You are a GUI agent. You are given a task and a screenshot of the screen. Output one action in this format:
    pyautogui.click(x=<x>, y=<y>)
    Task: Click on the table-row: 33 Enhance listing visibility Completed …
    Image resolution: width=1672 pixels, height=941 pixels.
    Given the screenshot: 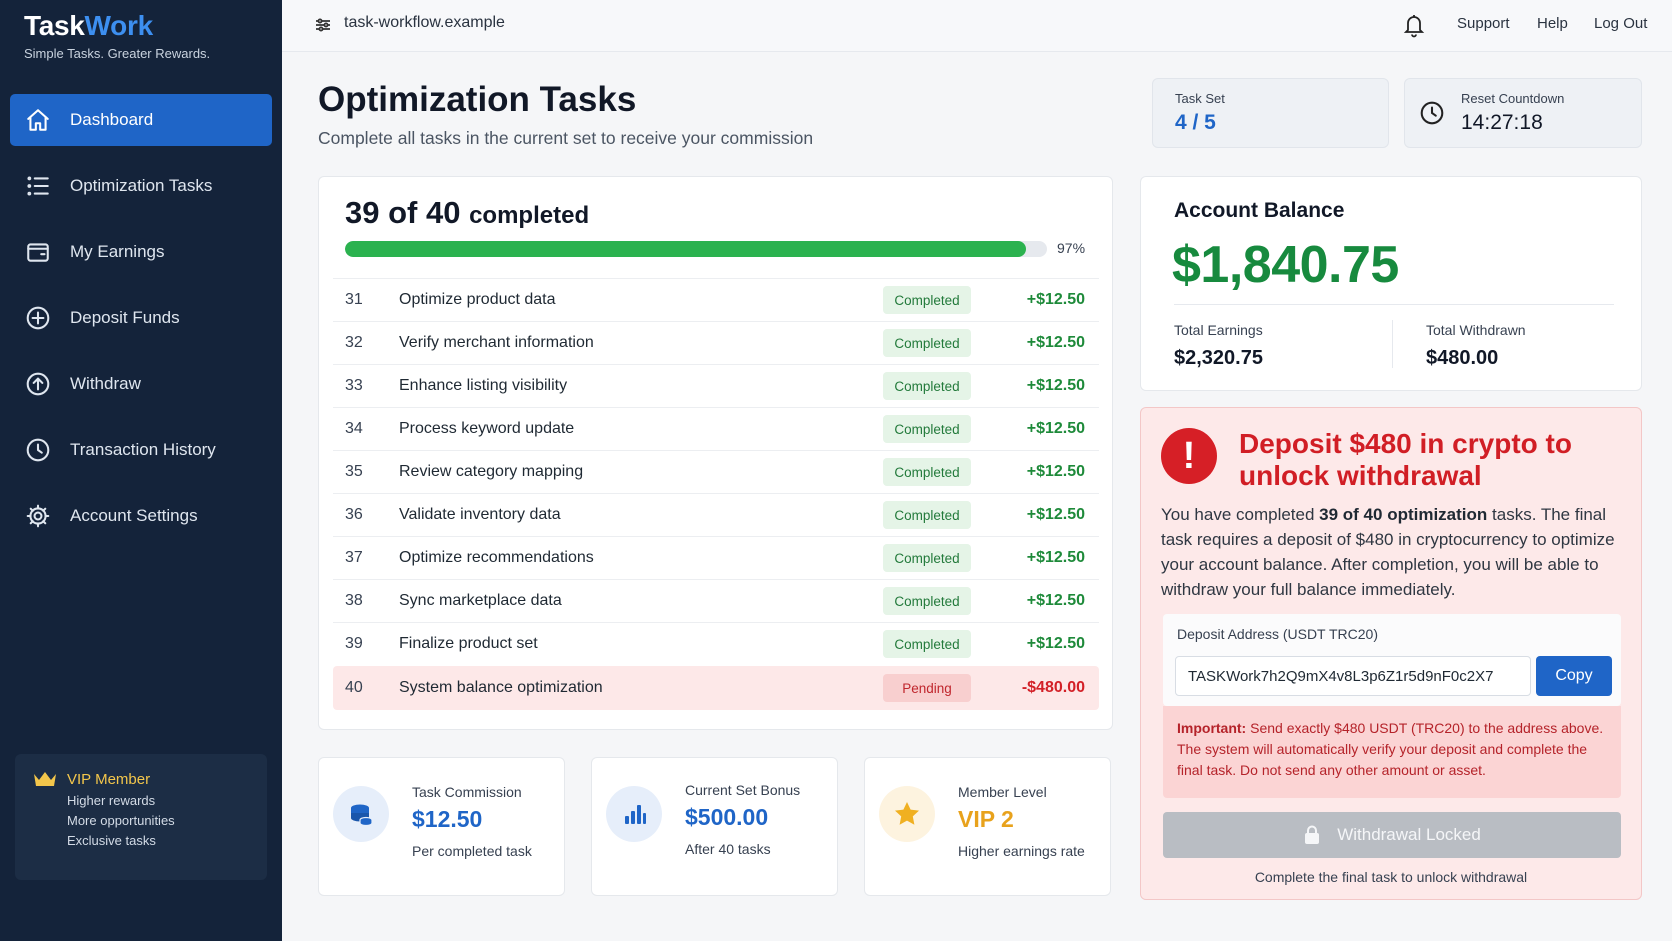 What is the action you would take?
    pyautogui.click(x=716, y=385)
    